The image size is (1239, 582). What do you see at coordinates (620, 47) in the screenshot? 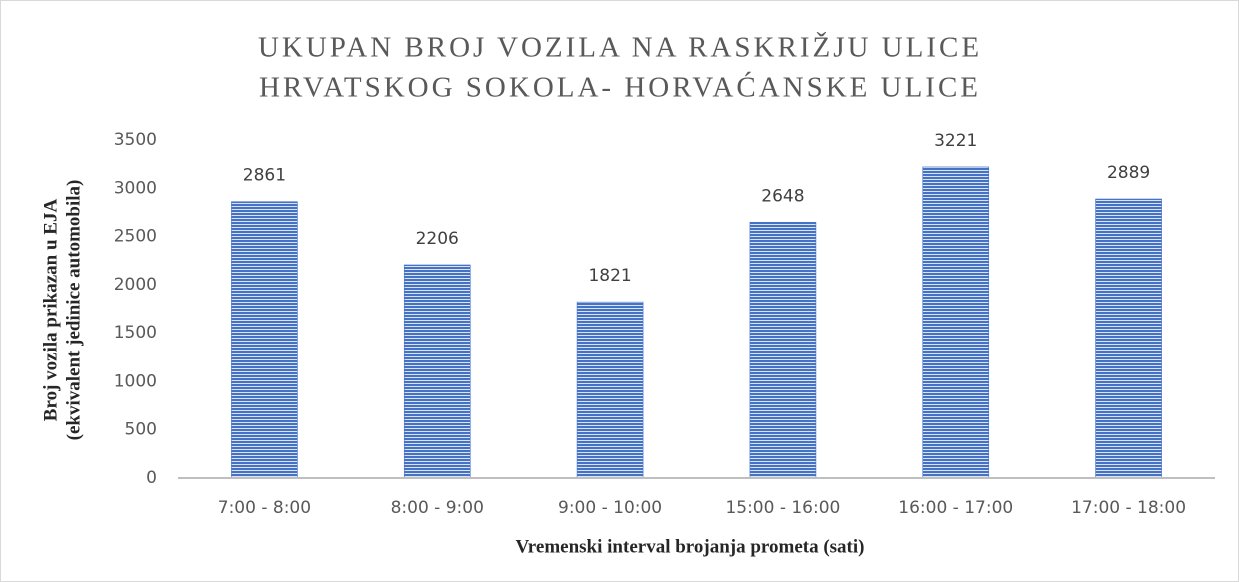
I see `chart-title: UKUPAN BROJ VOZILA NA RASKRIŽJU ULICE` at bounding box center [620, 47].